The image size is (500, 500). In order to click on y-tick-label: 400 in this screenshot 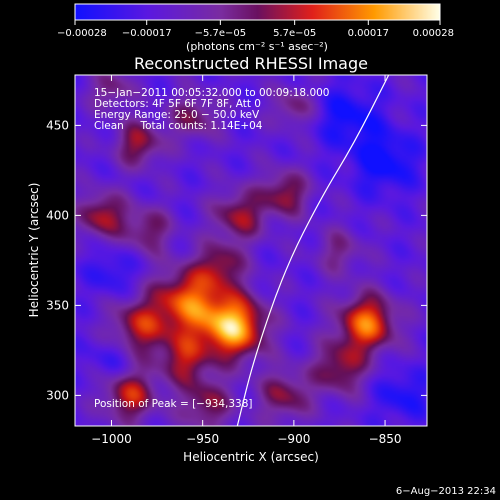, I will do `click(57, 215)`.